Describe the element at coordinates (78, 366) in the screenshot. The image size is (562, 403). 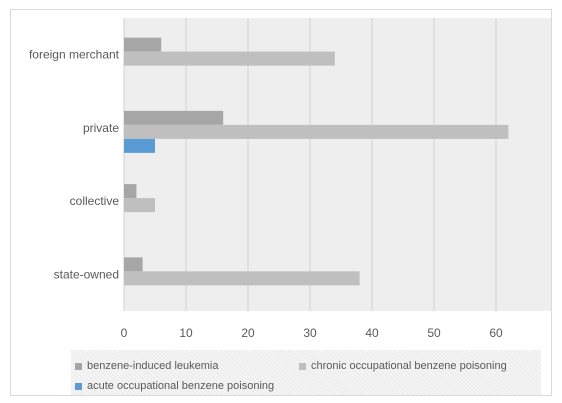
I see `legend-swatch-leukemia` at that location.